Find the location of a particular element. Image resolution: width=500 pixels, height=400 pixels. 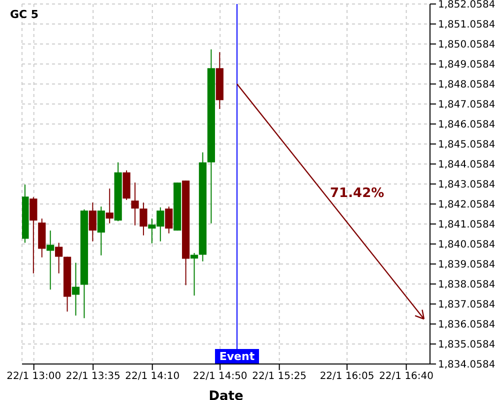

y-tick-label: 1,837.0584 is located at coordinates (467, 305).